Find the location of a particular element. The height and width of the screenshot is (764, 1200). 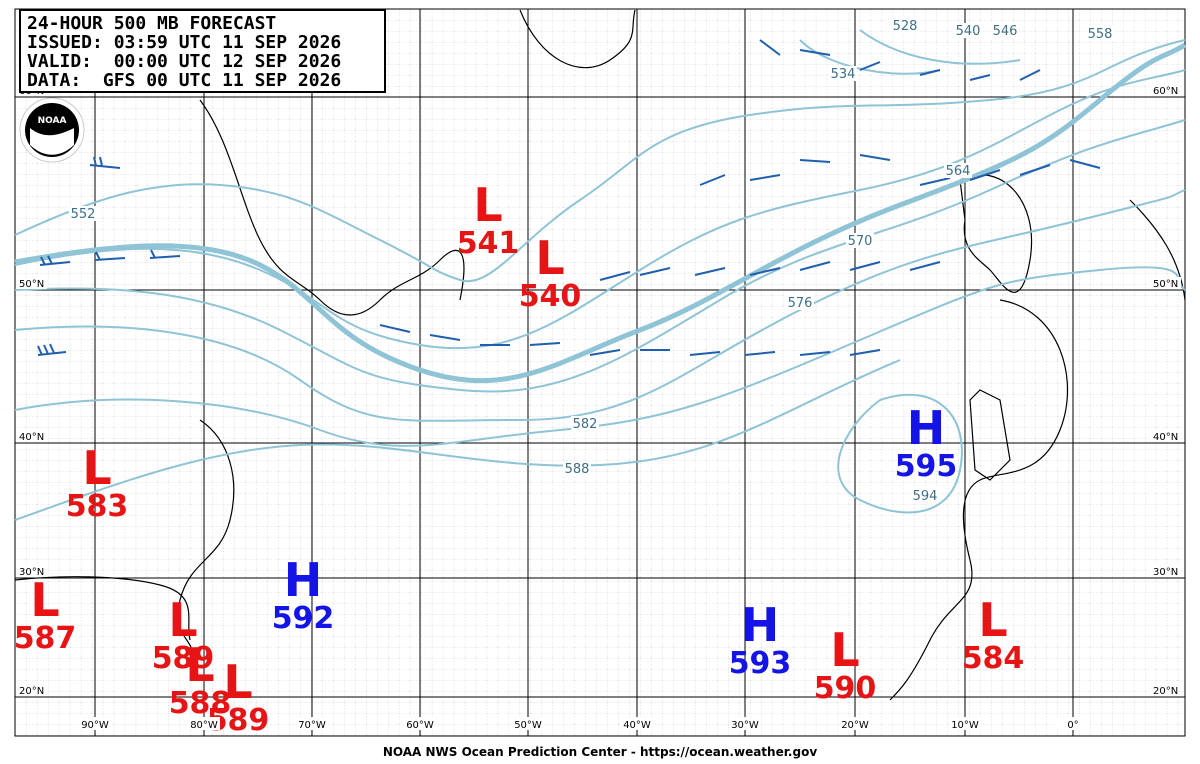

center-value: 584 is located at coordinates (993, 658).